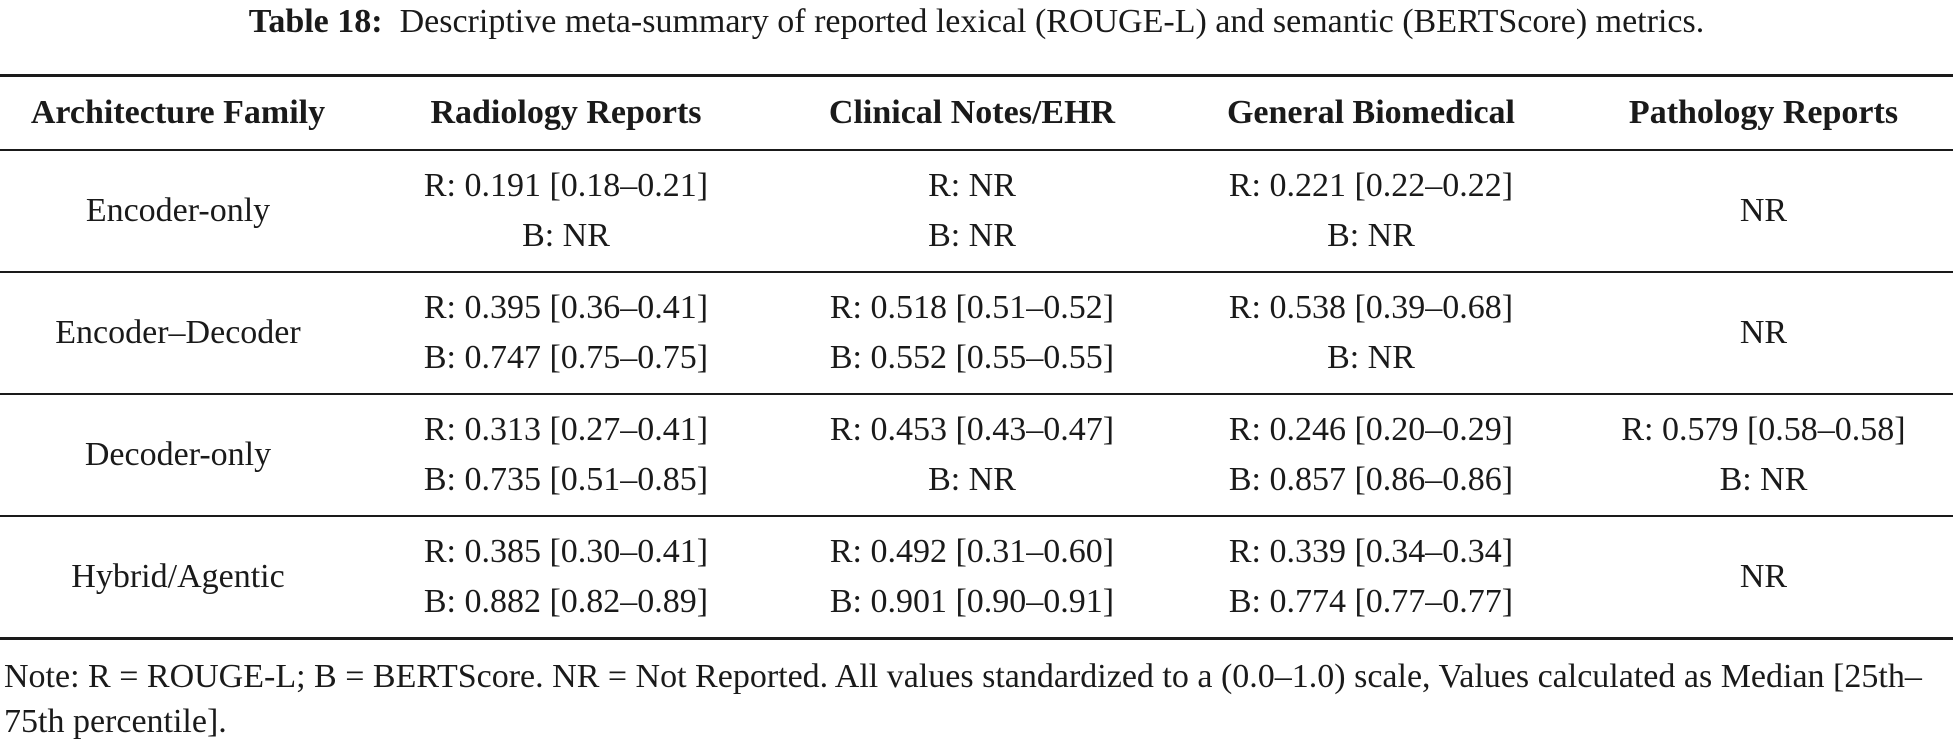  I want to click on rouge-value: R: NR, so click(972, 185).